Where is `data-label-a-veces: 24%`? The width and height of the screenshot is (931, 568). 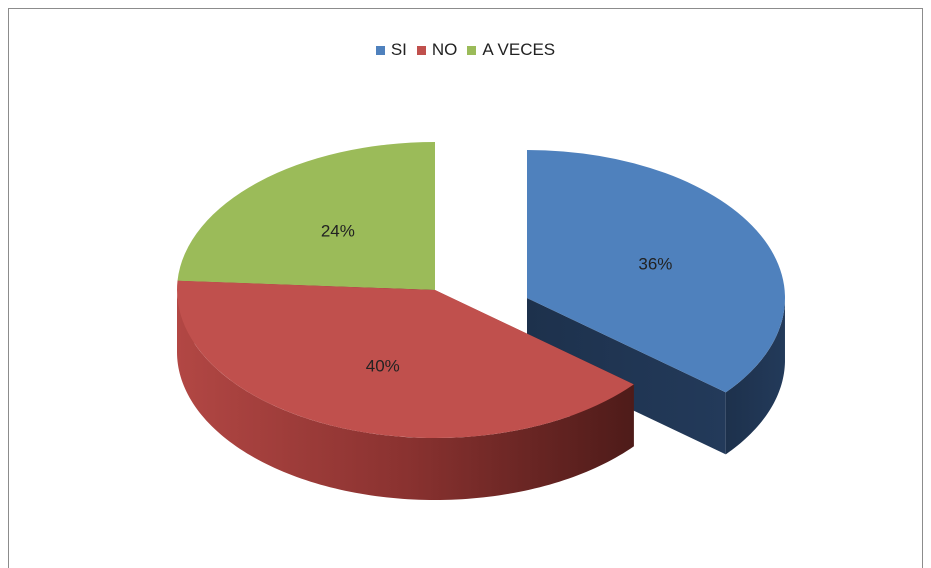 data-label-a-veces: 24% is located at coordinates (338, 231).